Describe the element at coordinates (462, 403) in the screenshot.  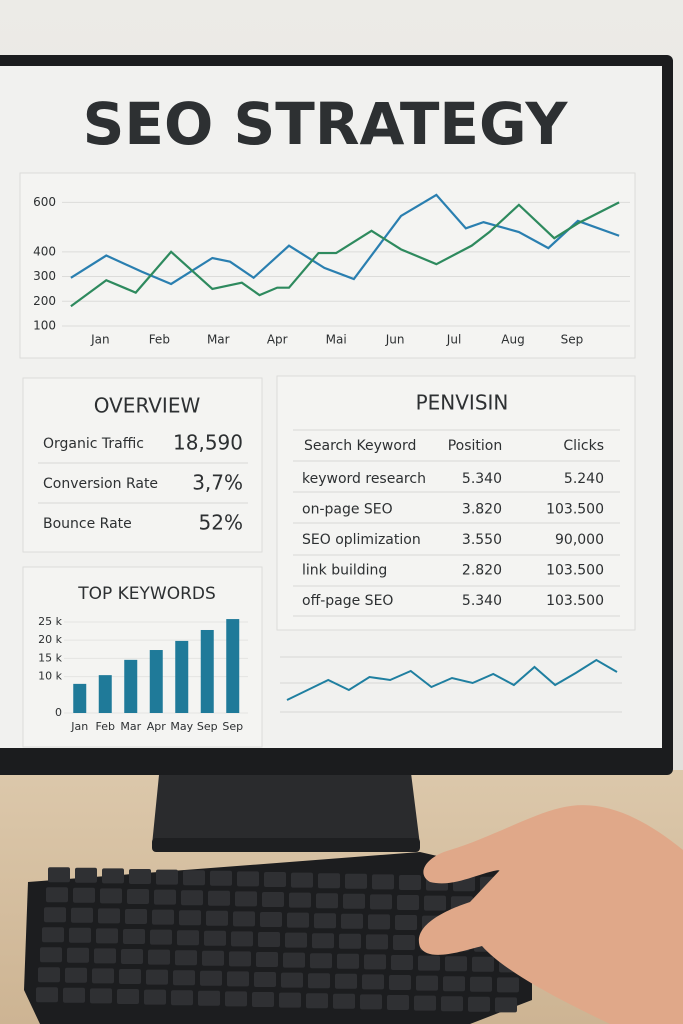
I see `panel-title: PENVISIN` at that location.